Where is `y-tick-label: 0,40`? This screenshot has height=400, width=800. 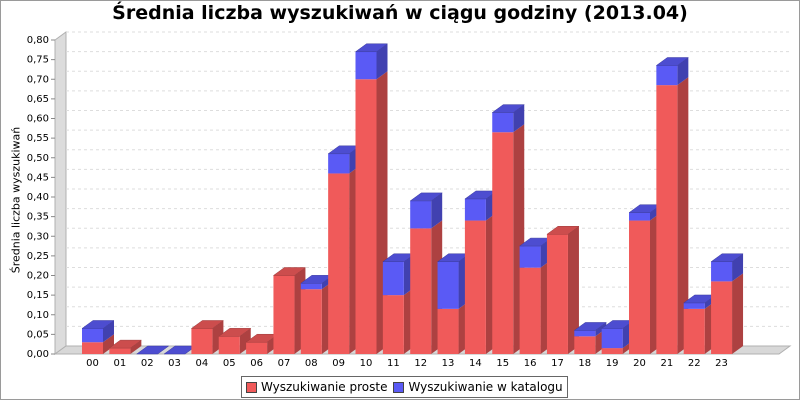 y-tick-label: 0,40 is located at coordinates (38, 197).